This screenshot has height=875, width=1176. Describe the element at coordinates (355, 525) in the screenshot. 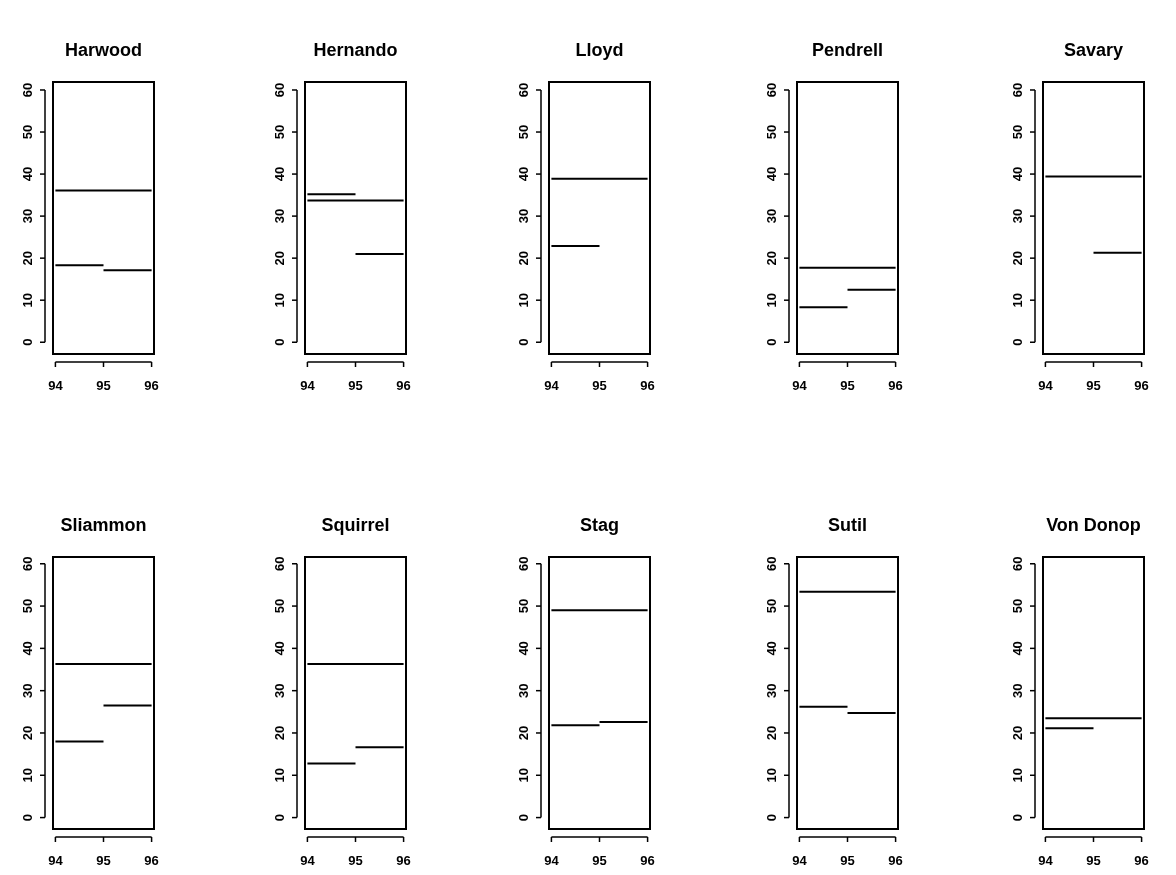

I see `chart-title: Squirrel` at that location.